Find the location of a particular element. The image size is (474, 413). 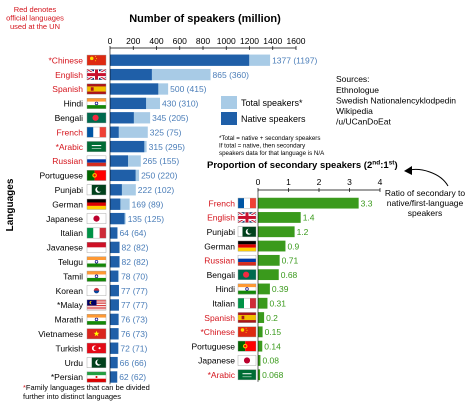

main-category-label: *Malay is located at coordinates (70, 305).